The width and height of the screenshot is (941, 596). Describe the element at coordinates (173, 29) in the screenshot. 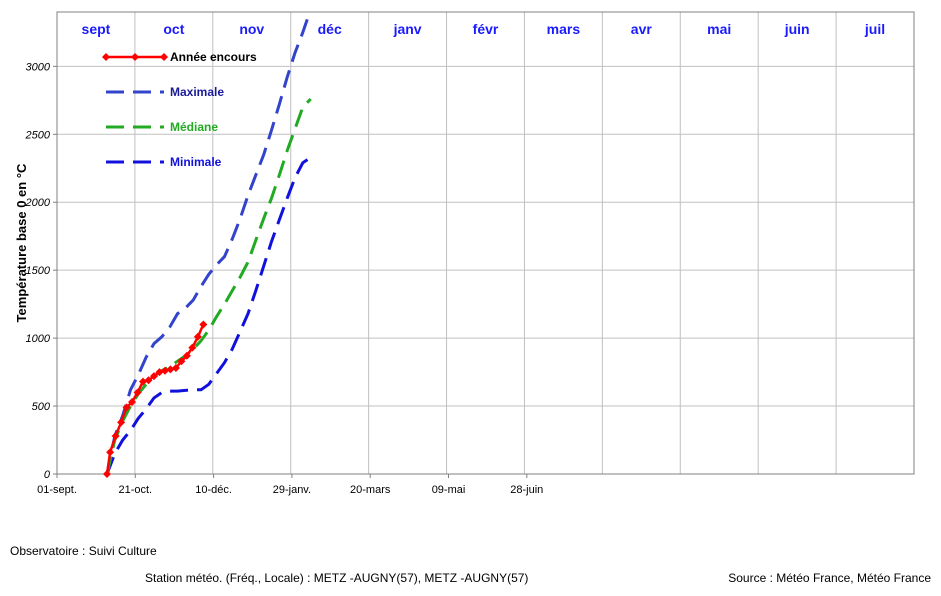

I see `month-label: oct` at that location.